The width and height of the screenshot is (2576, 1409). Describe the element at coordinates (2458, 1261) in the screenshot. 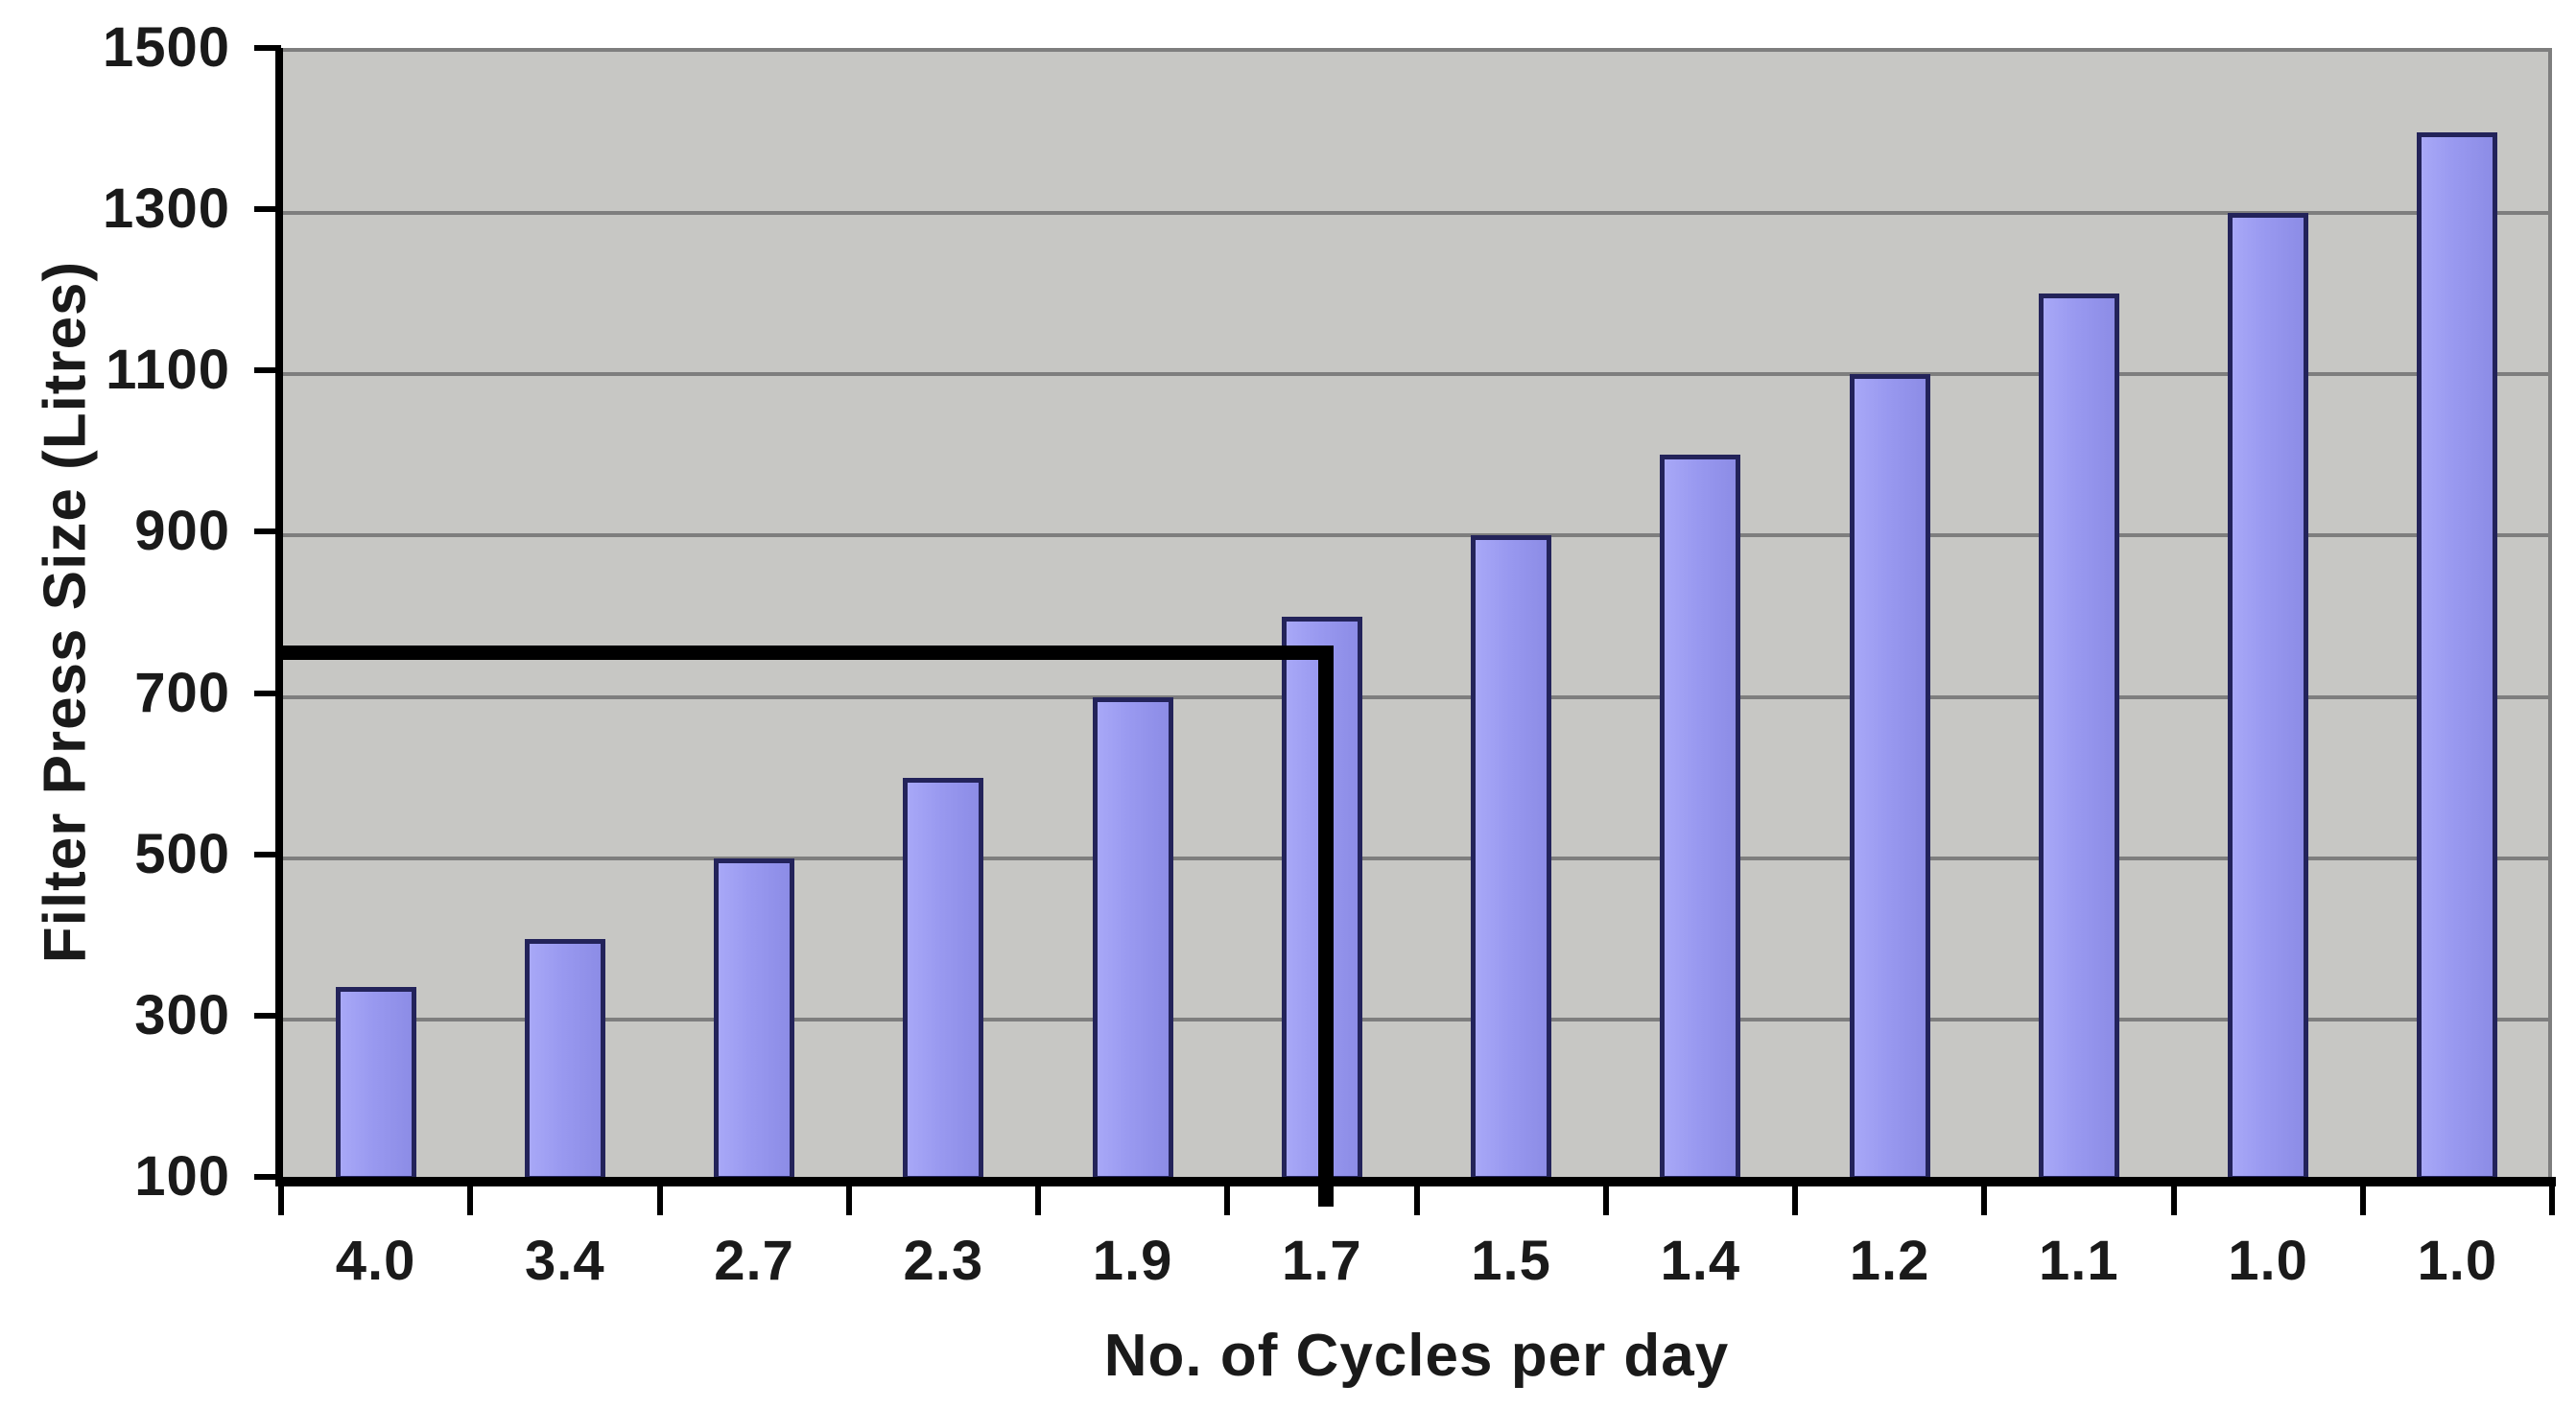

I see `x-tick-label-11: 1.0` at that location.